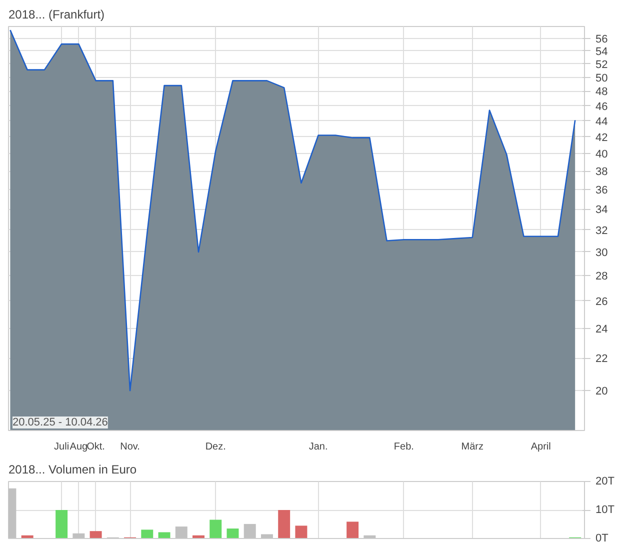 This screenshot has height=546, width=620. Describe the element at coordinates (602, 154) in the screenshot. I see `y-tick-label: 40` at that location.